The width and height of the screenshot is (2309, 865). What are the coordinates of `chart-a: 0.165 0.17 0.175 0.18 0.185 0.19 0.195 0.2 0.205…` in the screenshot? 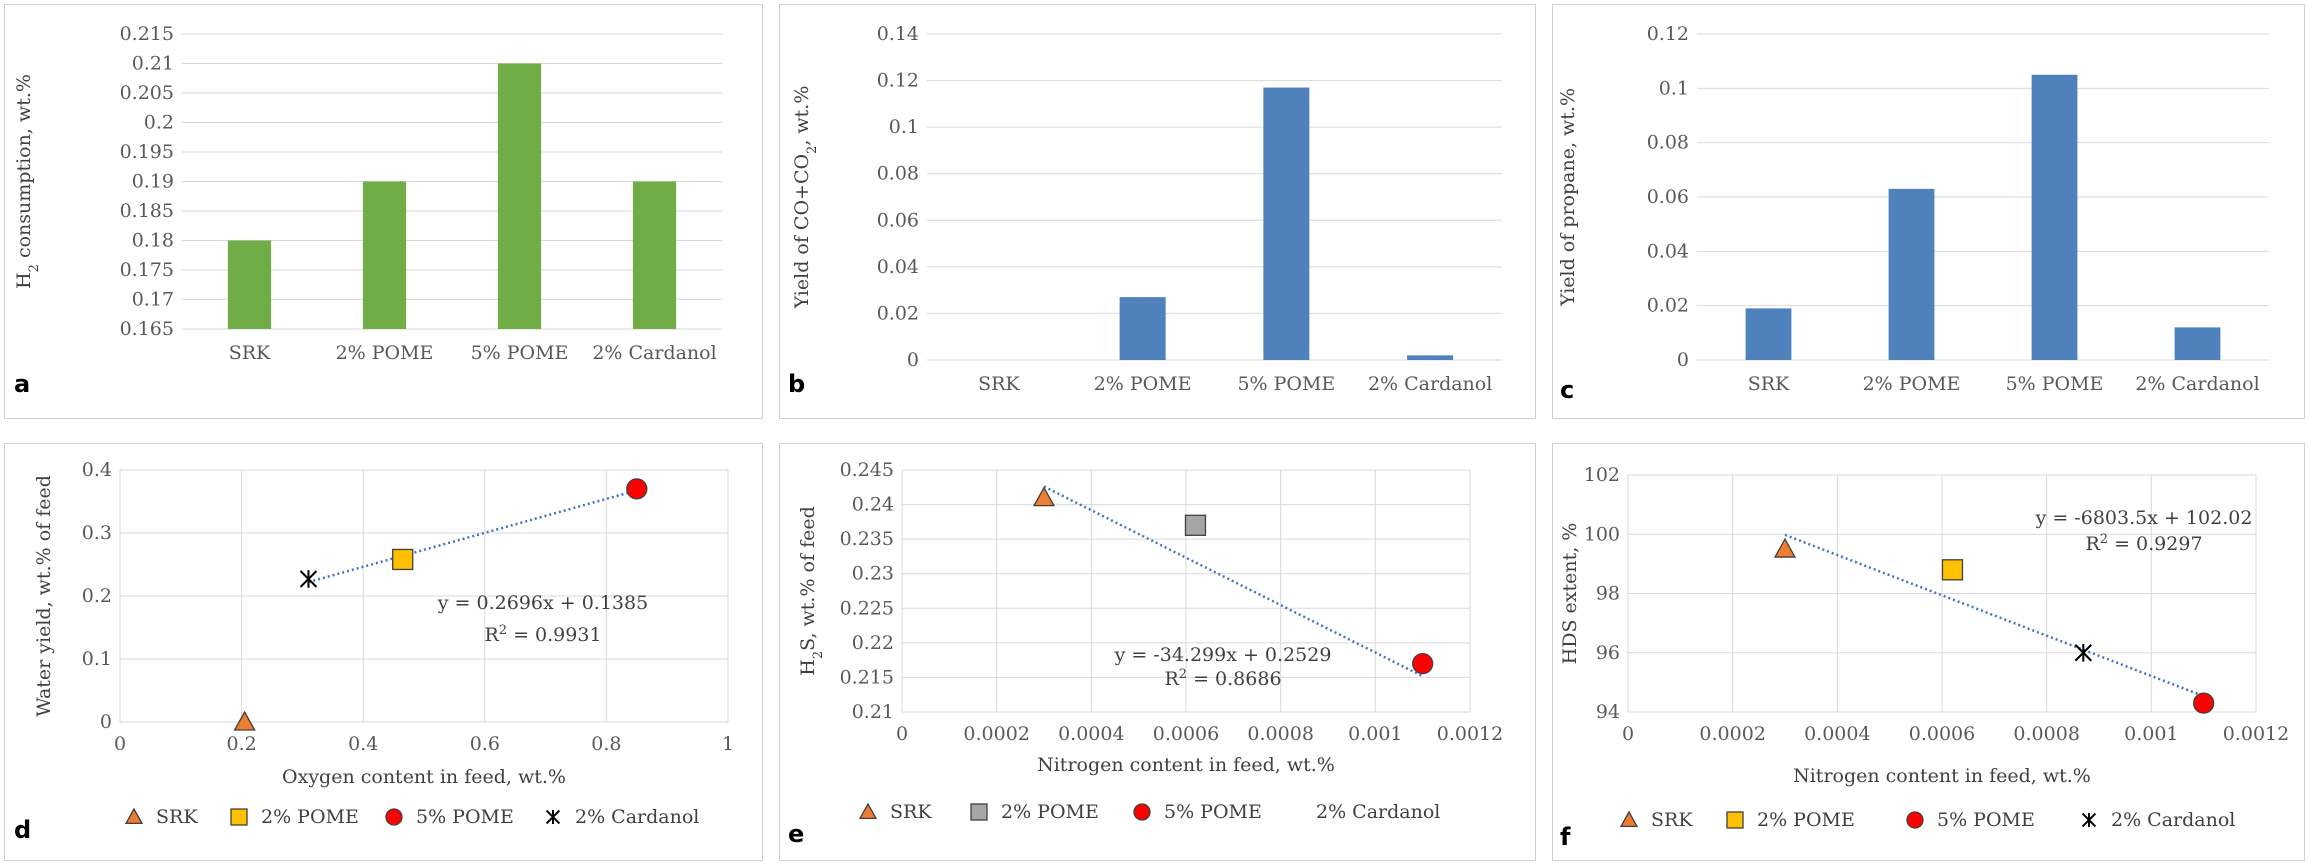 It's located at (367, 210).